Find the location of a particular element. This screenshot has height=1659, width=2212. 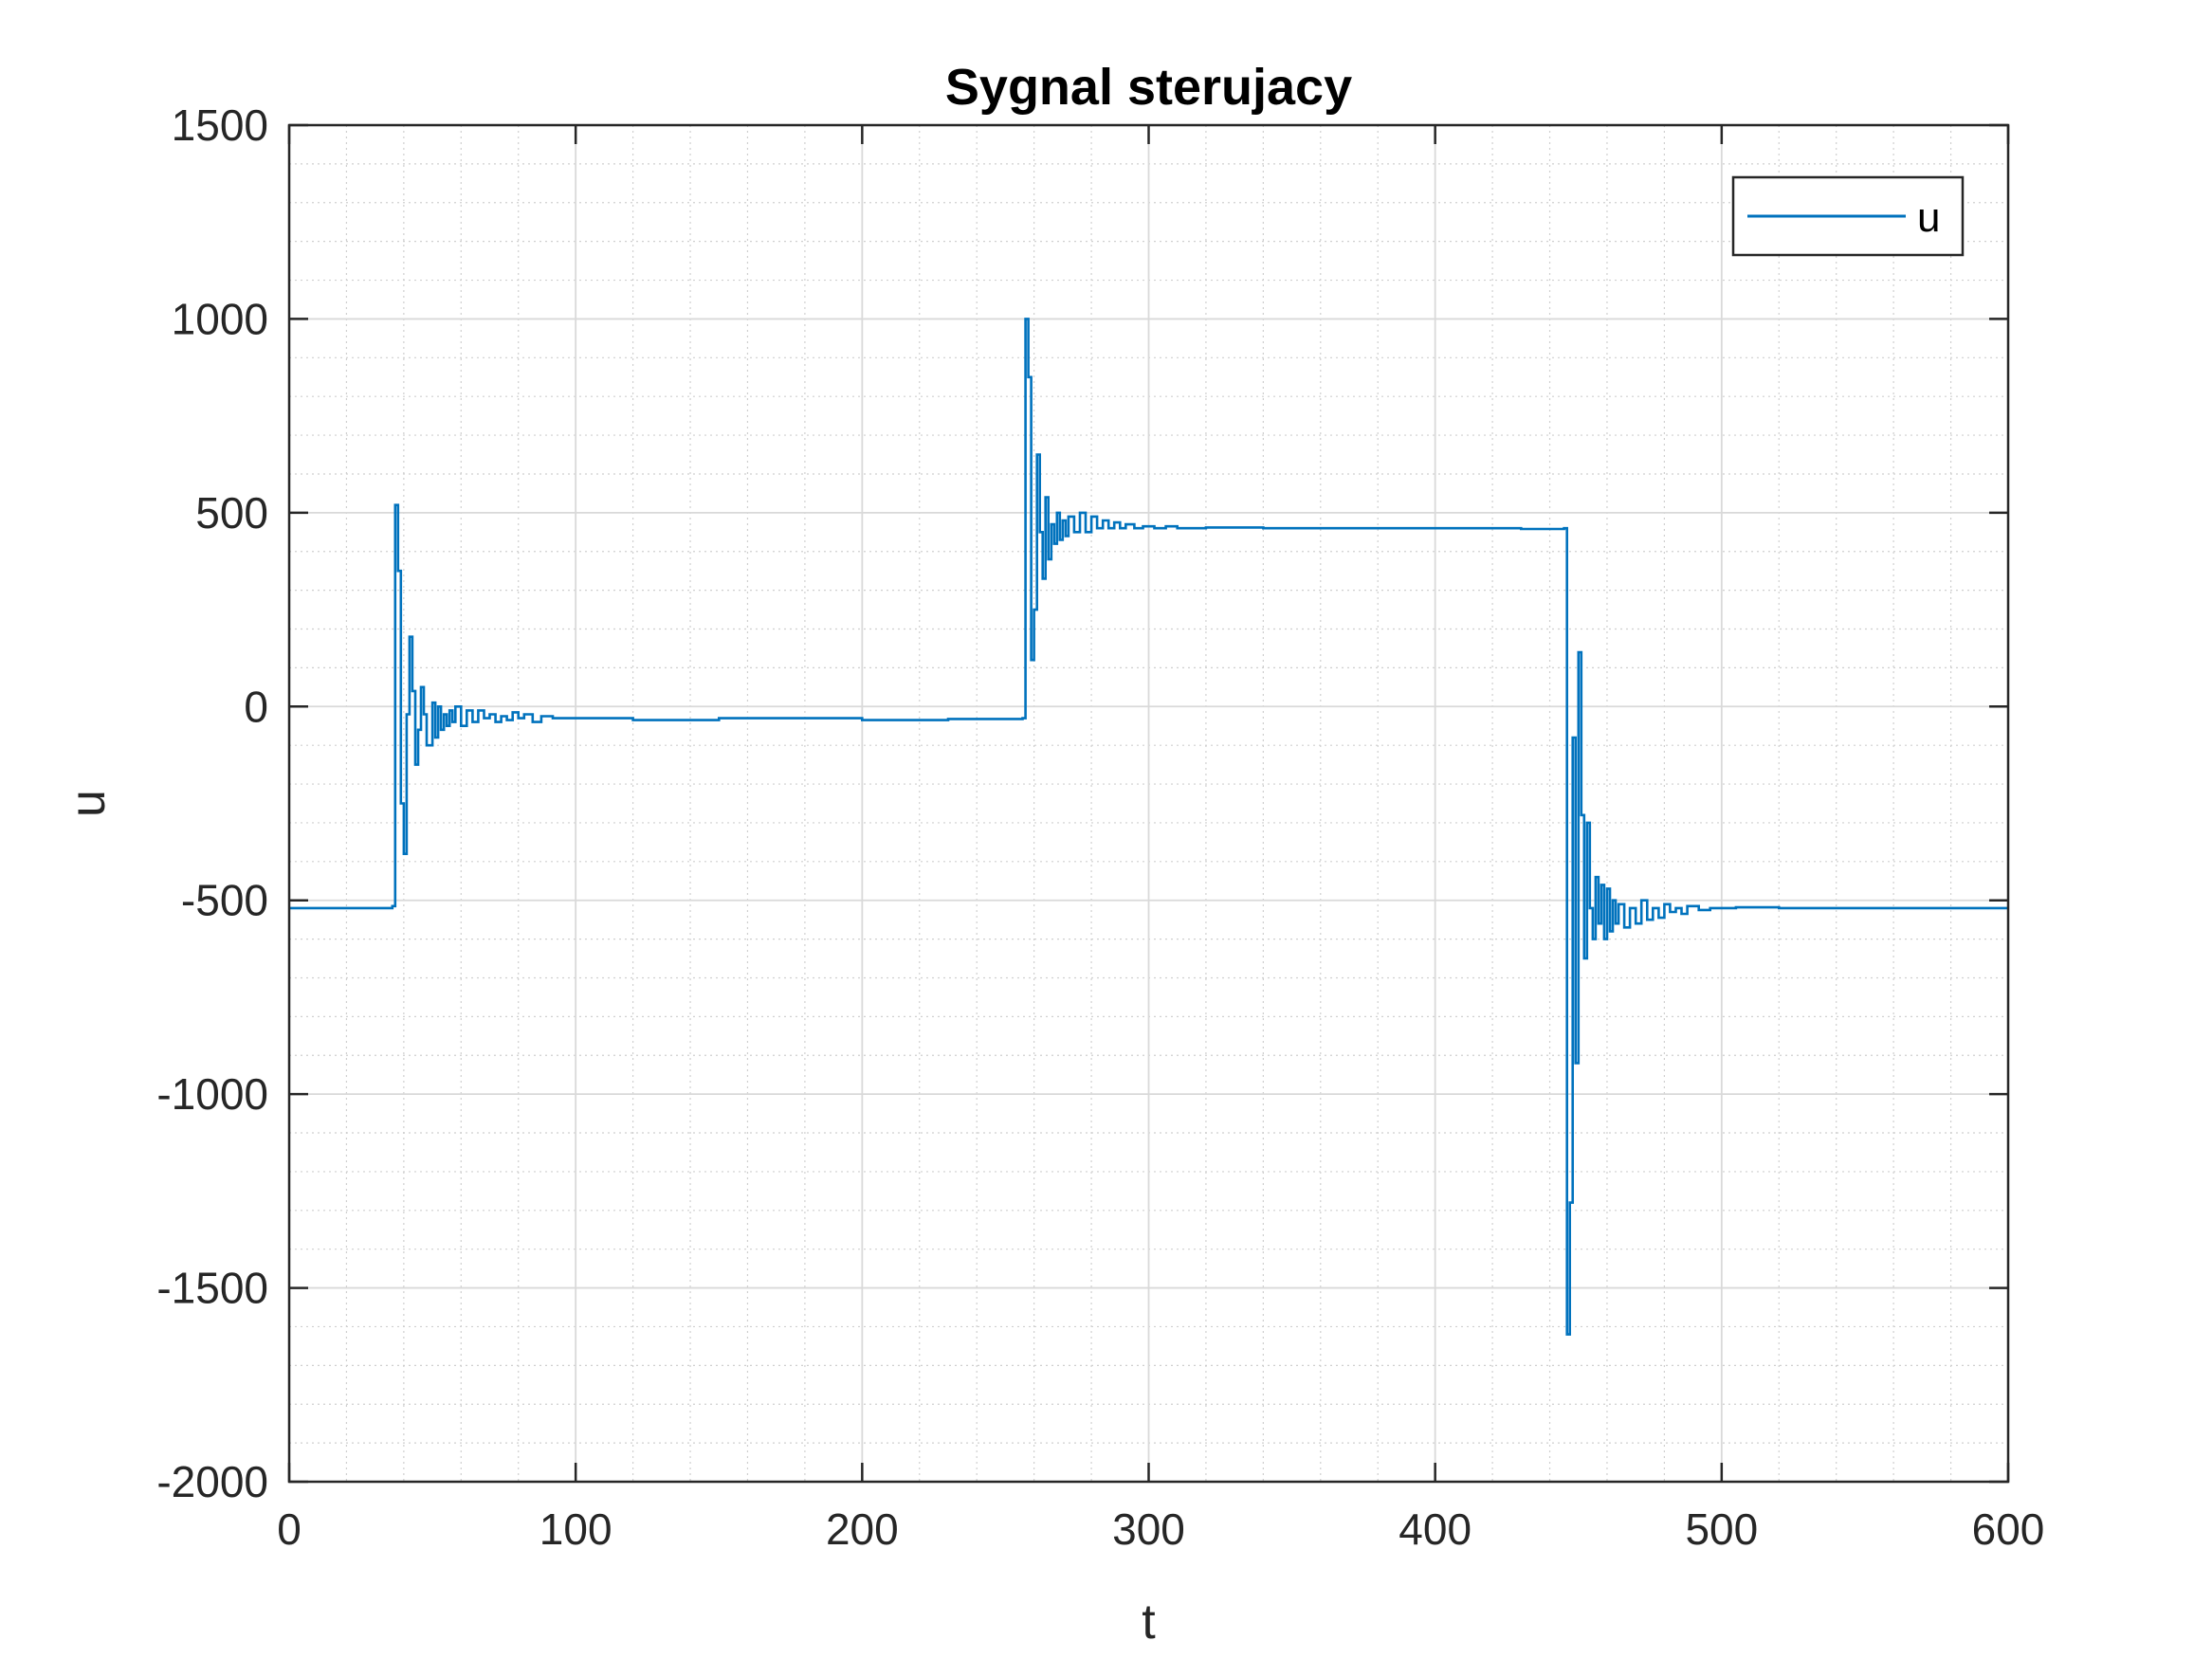

x-tick-label: 500 is located at coordinates (1721, 1529).